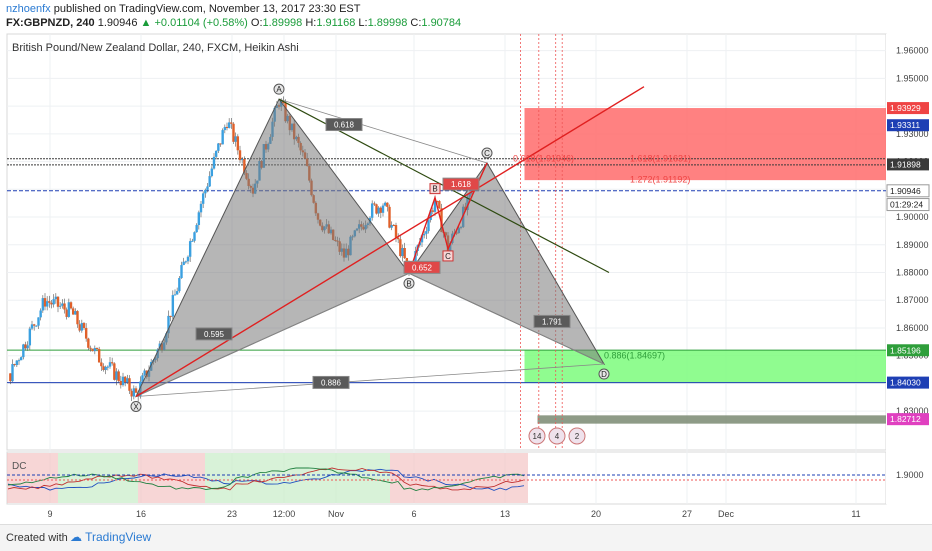 The height and width of the screenshot is (551, 932). Describe the element at coordinates (912, 51) in the screenshot. I see `y-tick-label: 1.96000` at that location.